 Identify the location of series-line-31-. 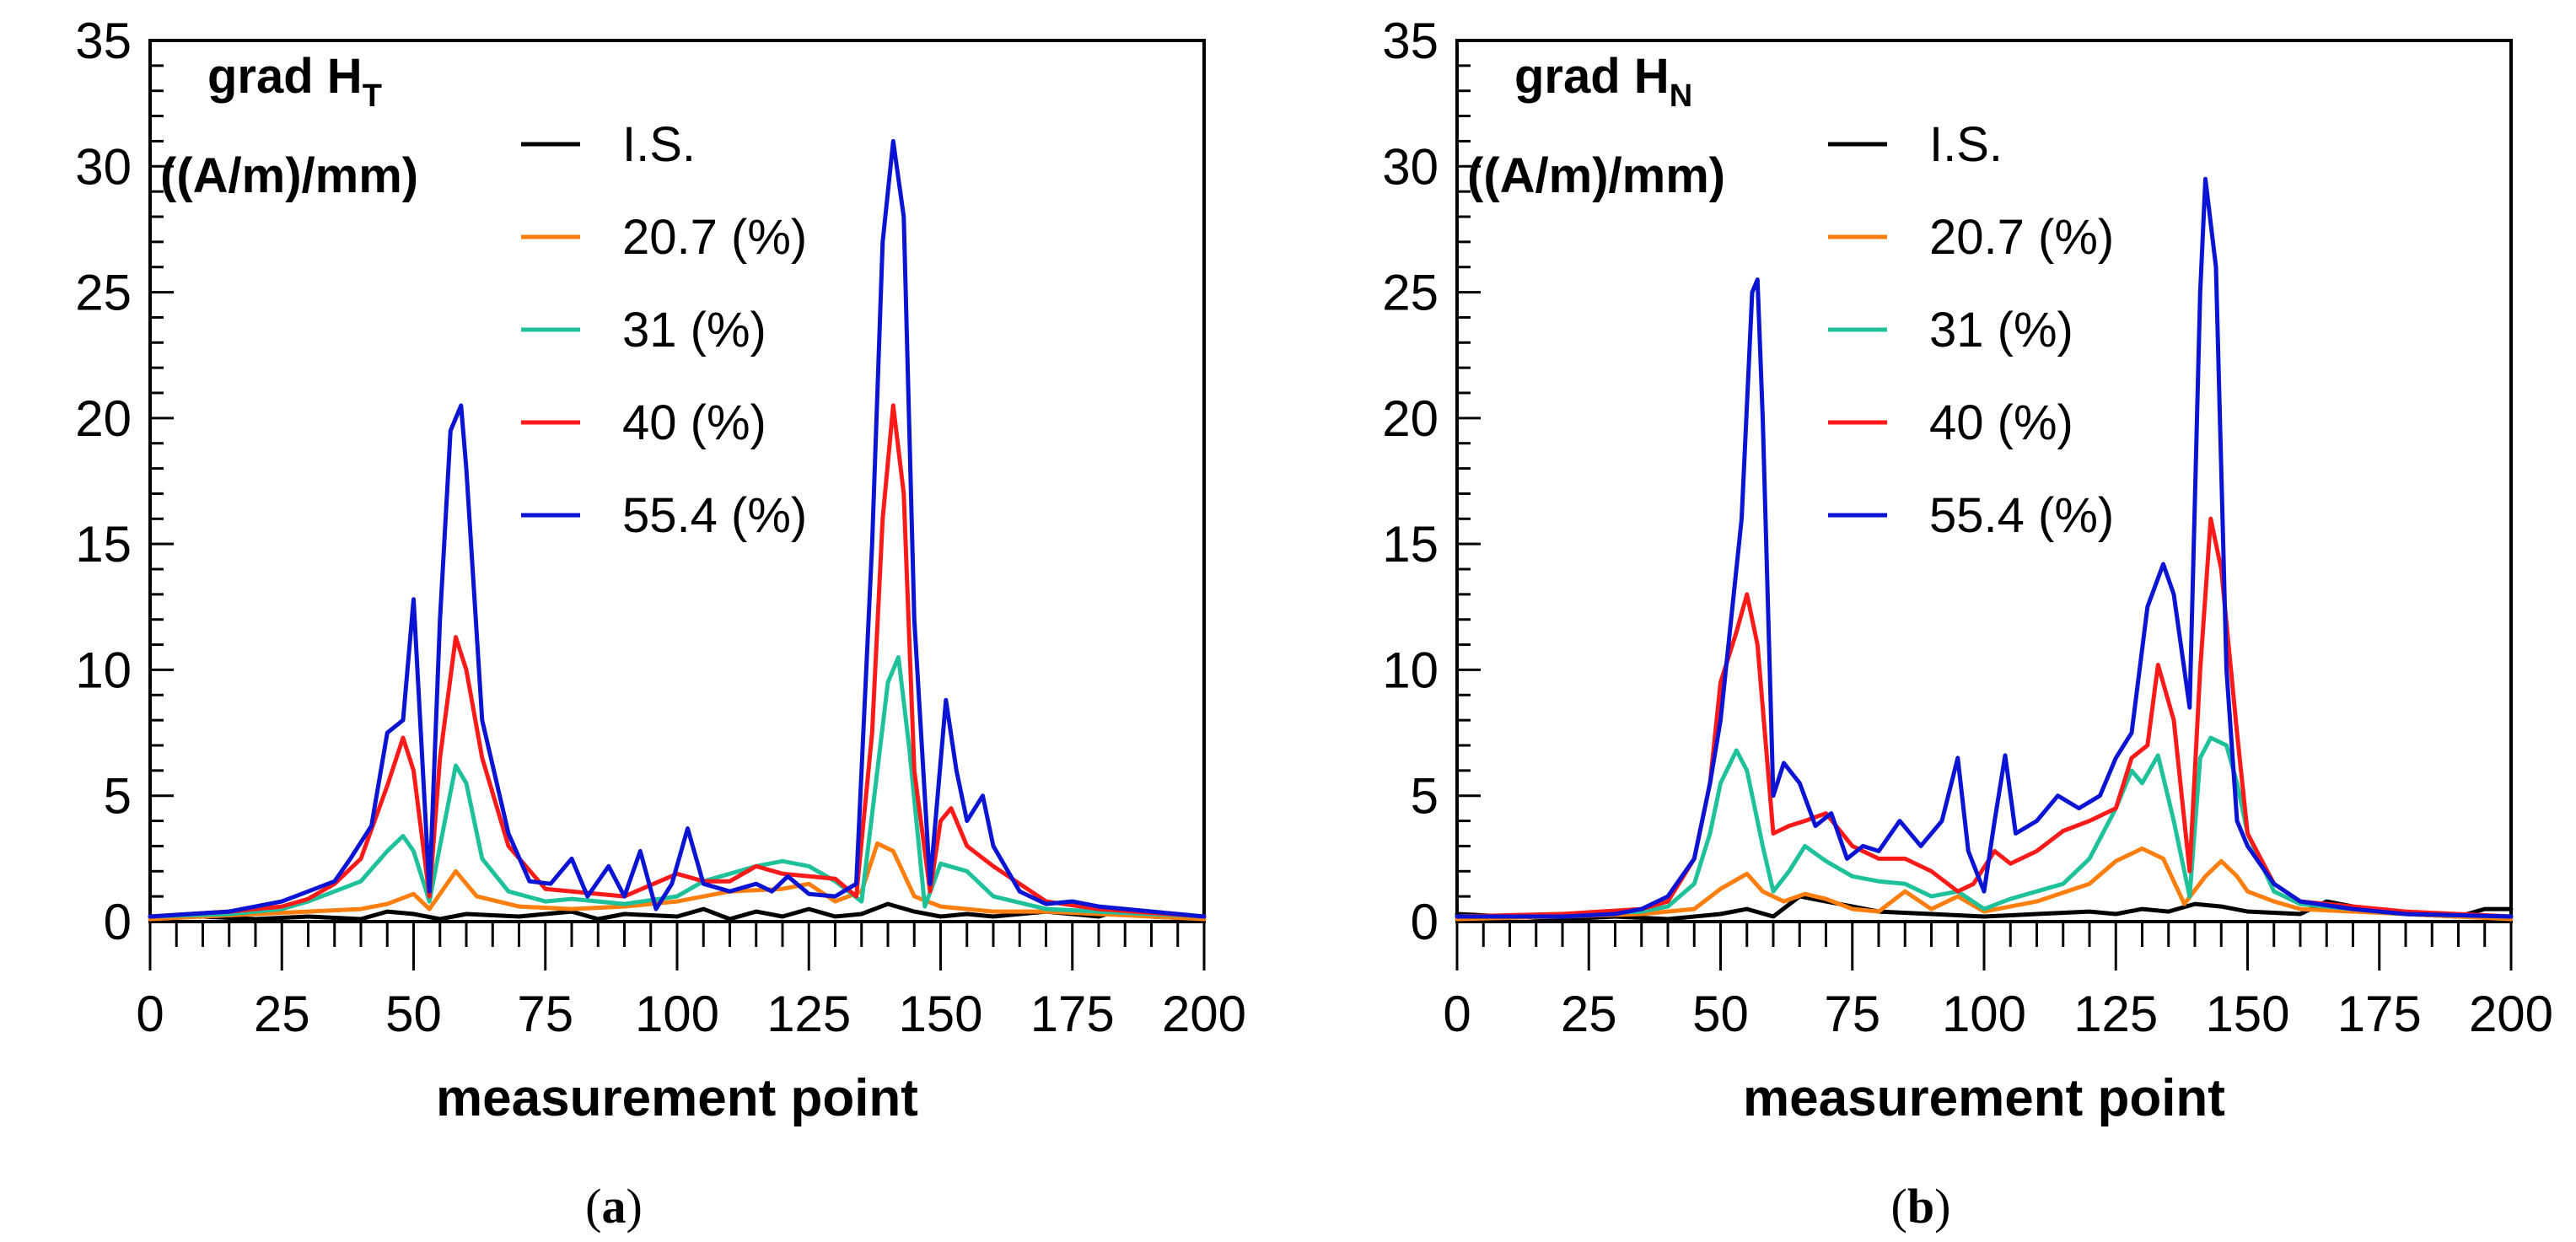
(677, 787).